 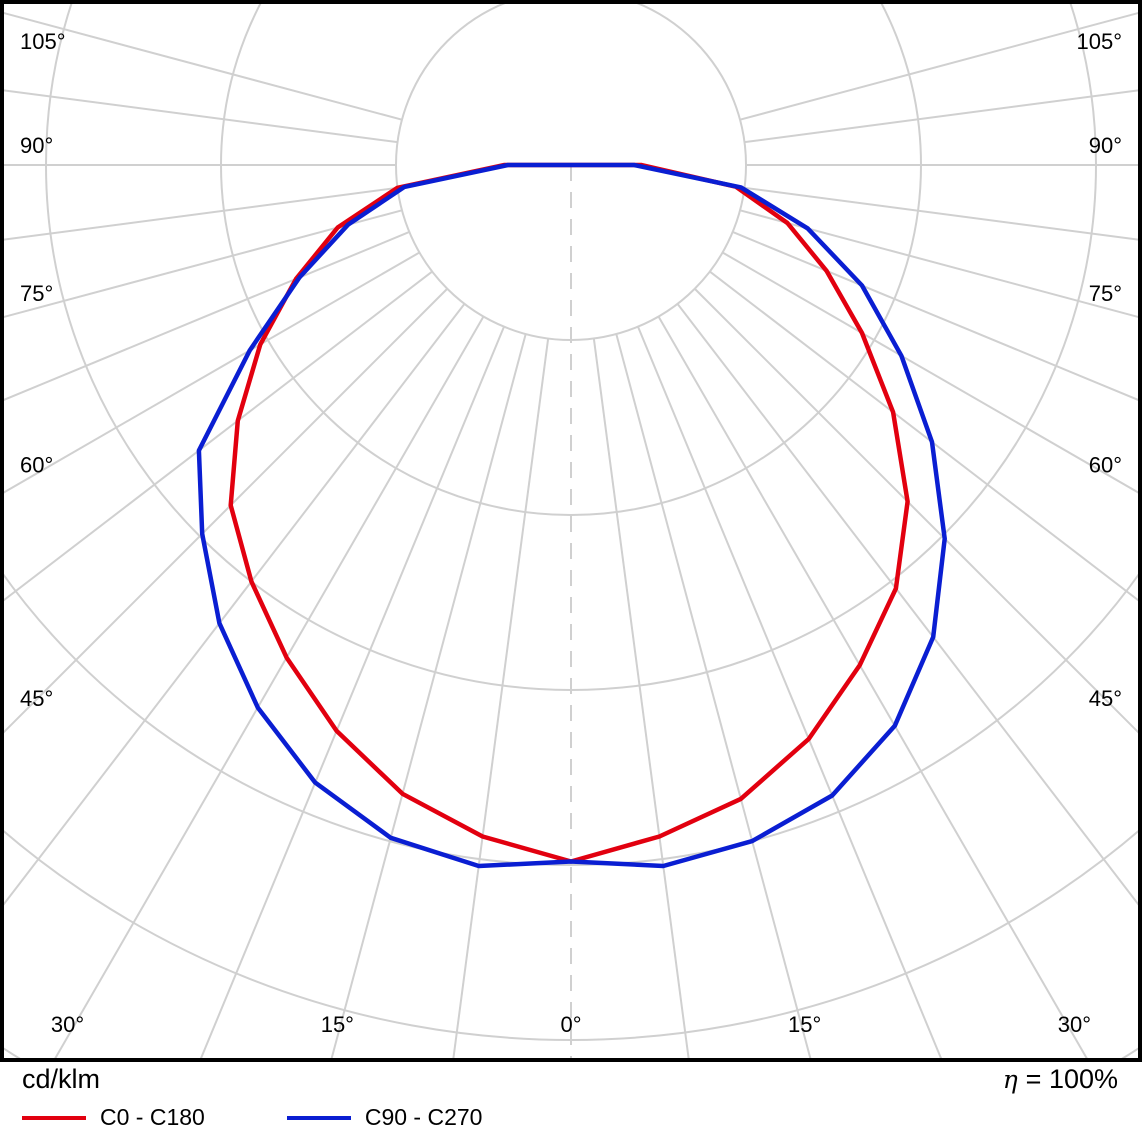 I want to click on angle-label: 0°, so click(x=570, y=1024).